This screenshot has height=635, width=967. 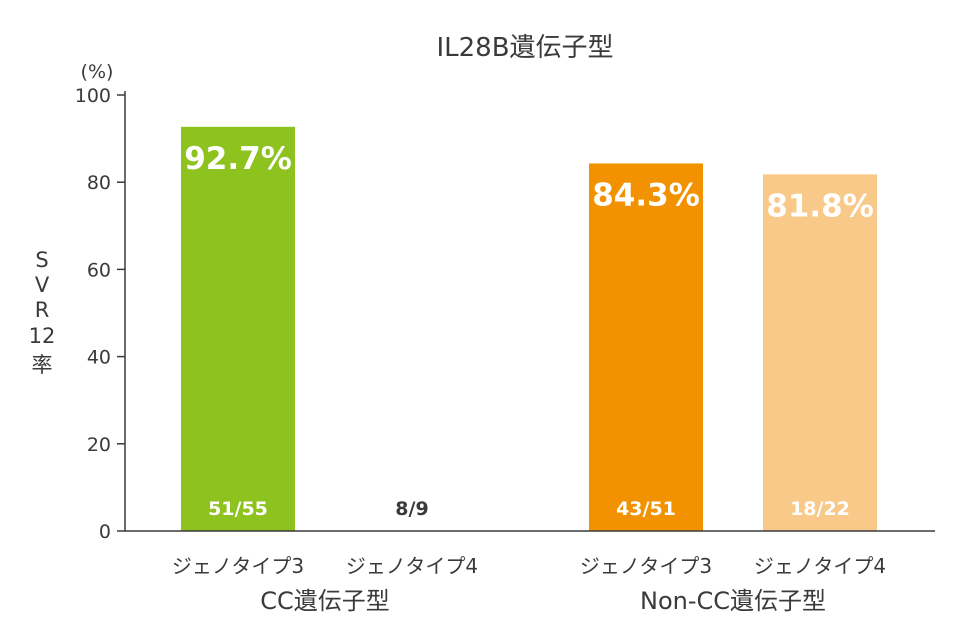 I want to click on bar-fraction-label: 18/22, so click(x=820, y=509).